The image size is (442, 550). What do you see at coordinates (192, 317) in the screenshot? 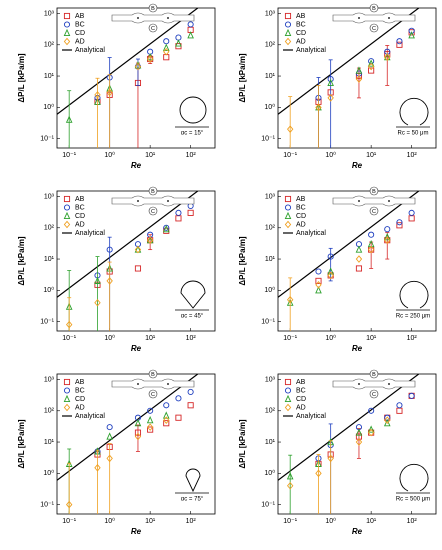
I see `annotation: αc = 45°` at bounding box center [192, 317].